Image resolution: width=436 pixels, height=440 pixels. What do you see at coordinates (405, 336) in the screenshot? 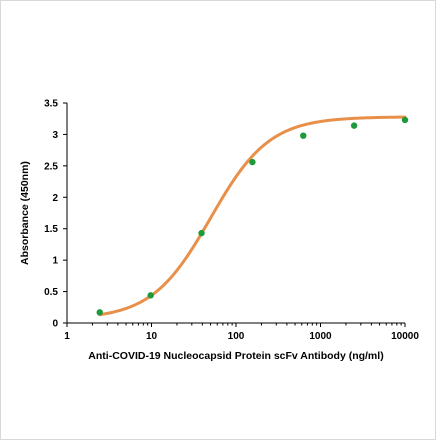
I see `x-tick-label: 10000` at bounding box center [405, 336].